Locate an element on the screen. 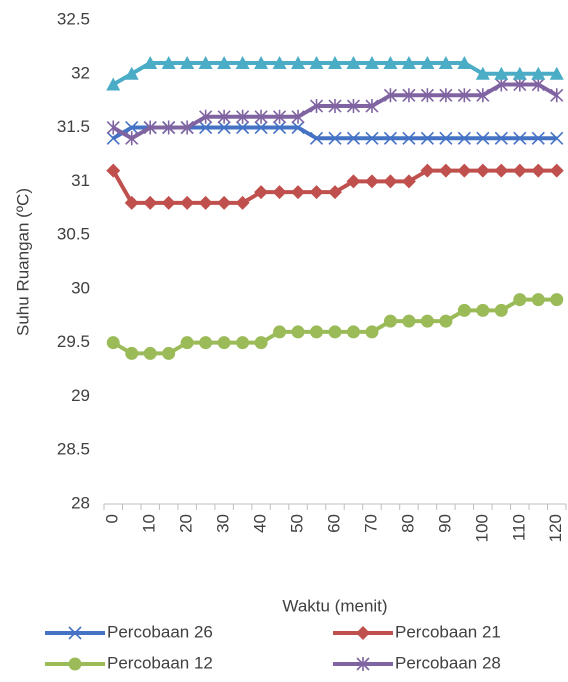 The height and width of the screenshot is (682, 568). x-tick-label: 10 is located at coordinates (149, 523).